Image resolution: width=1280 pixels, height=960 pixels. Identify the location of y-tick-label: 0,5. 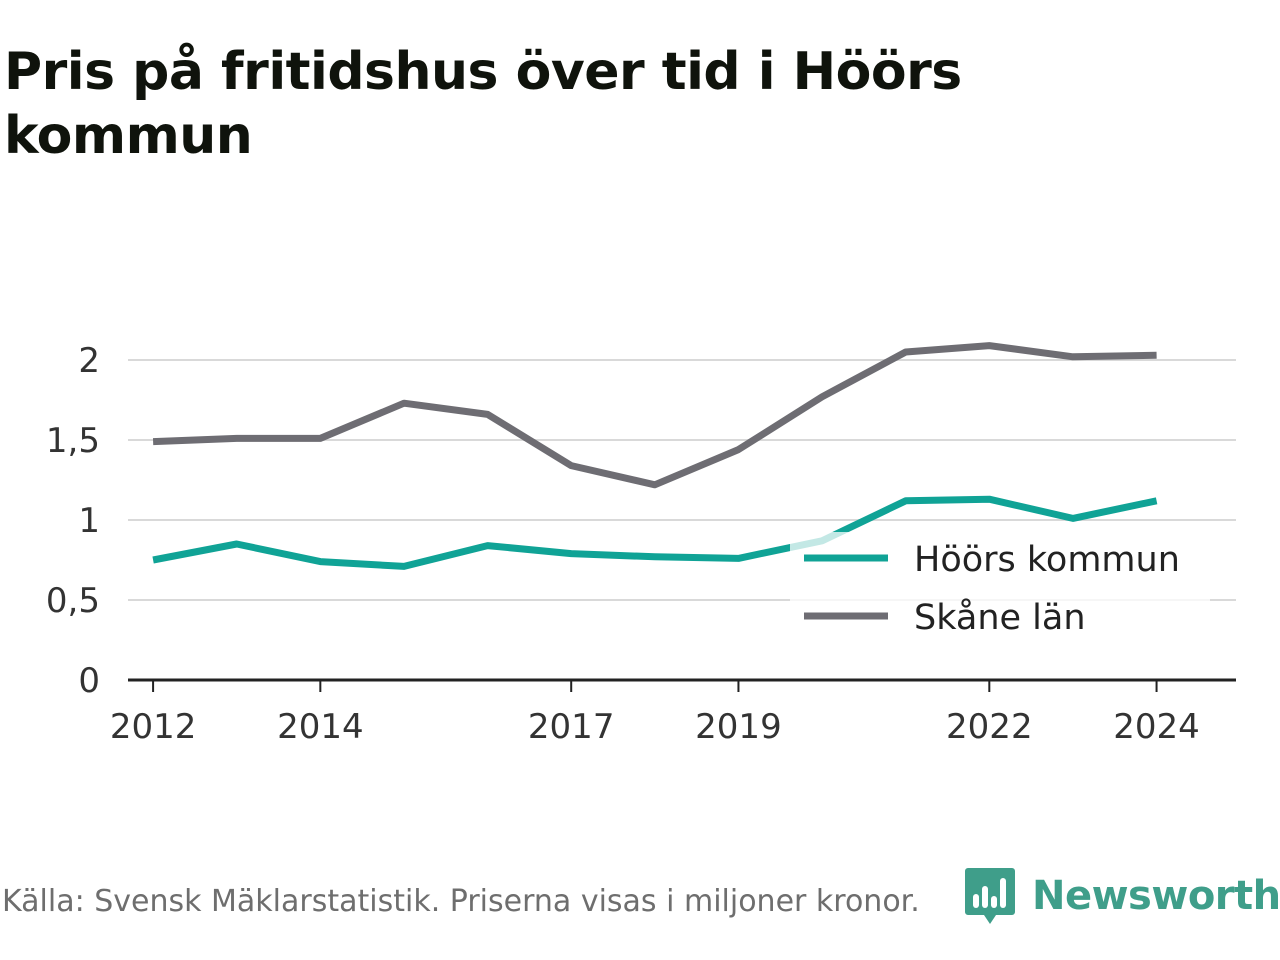
(73, 601).